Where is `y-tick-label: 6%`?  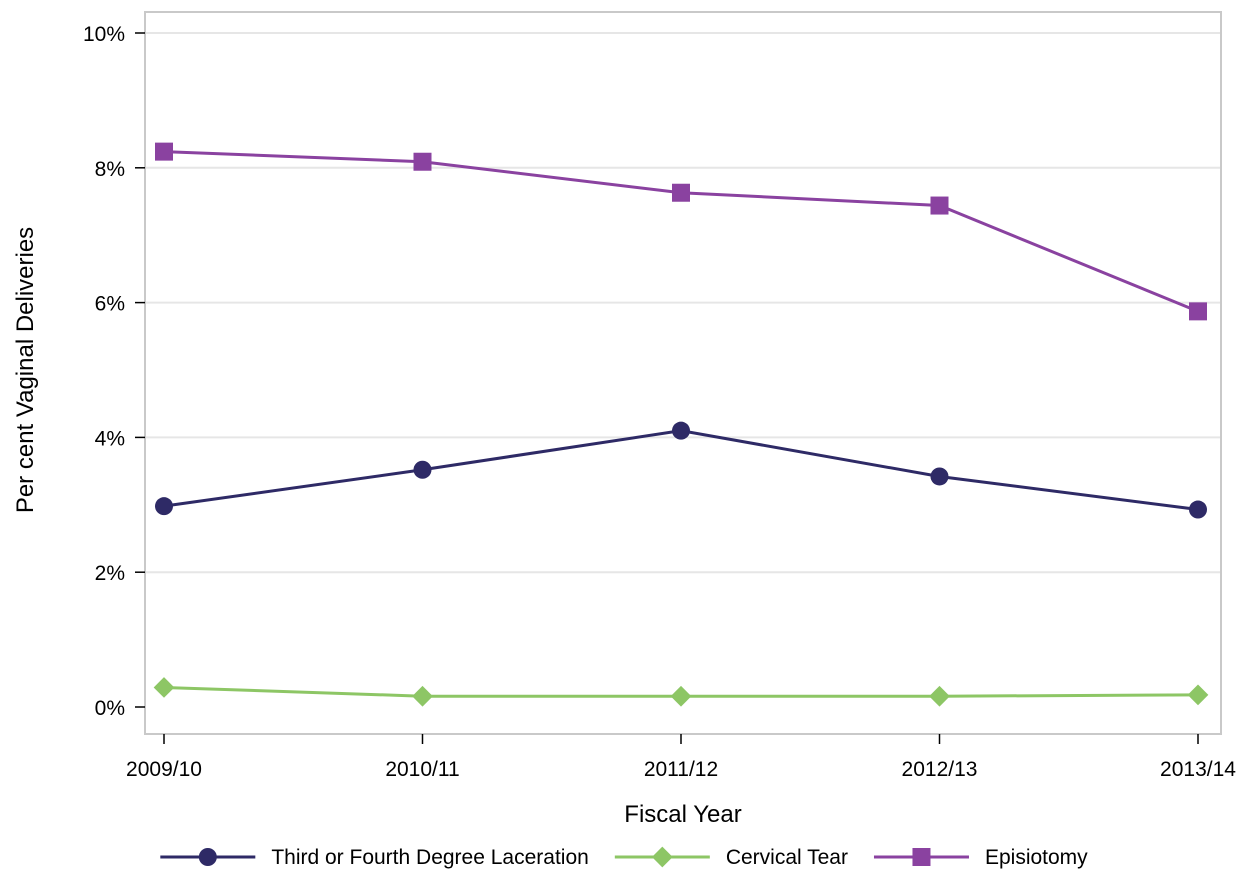 y-tick-label: 6% is located at coordinates (110, 304).